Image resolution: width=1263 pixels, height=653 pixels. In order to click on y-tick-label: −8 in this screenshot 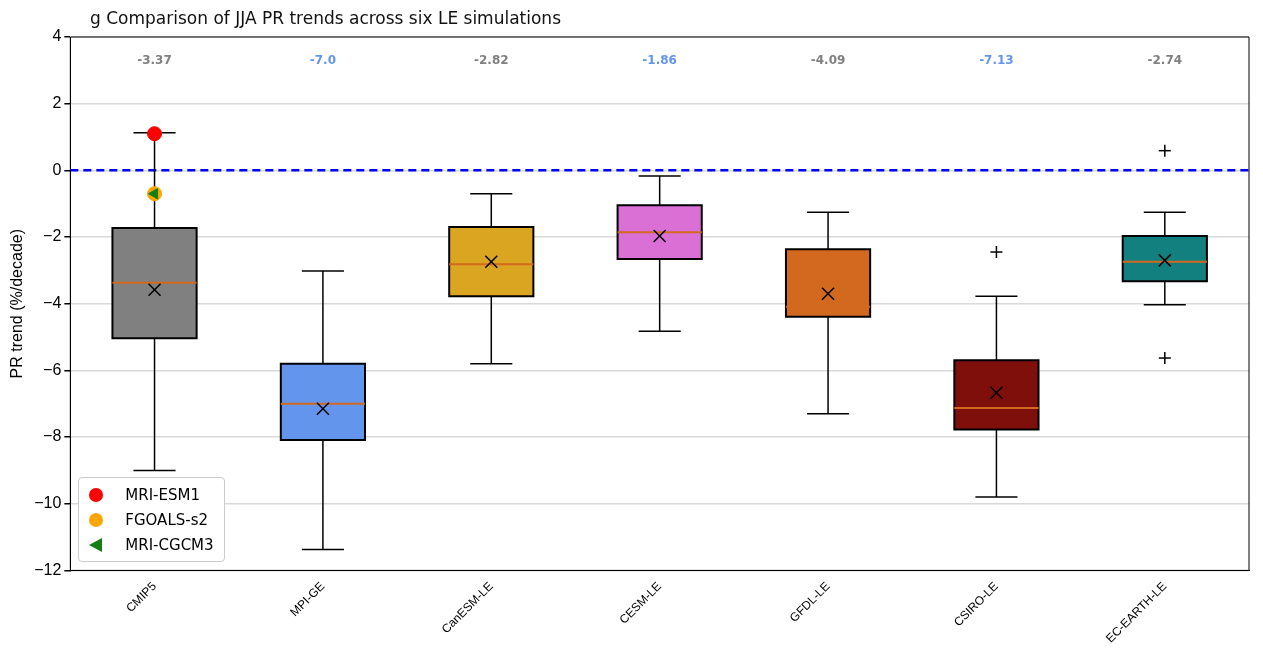, I will do `click(52, 436)`.